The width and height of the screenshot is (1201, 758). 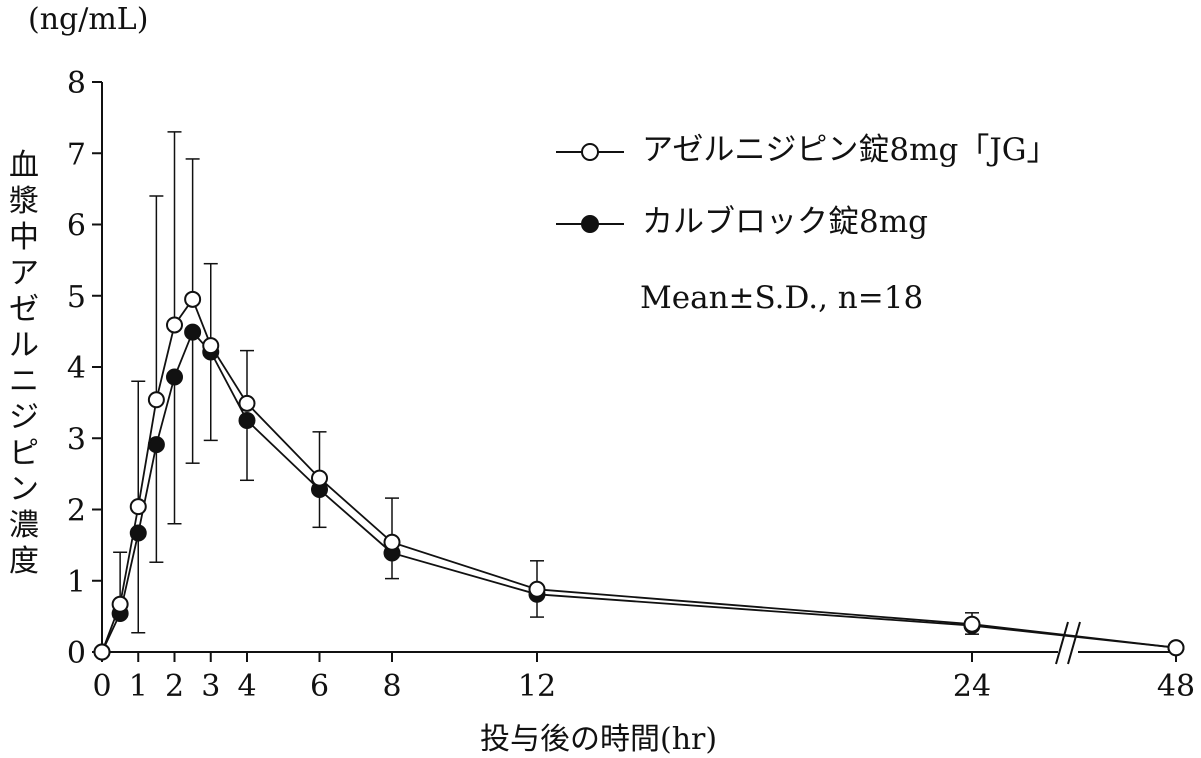 What do you see at coordinates (599, 739) in the screenshot?
I see `x-axis-title: 投与後の時間(hr)` at bounding box center [599, 739].